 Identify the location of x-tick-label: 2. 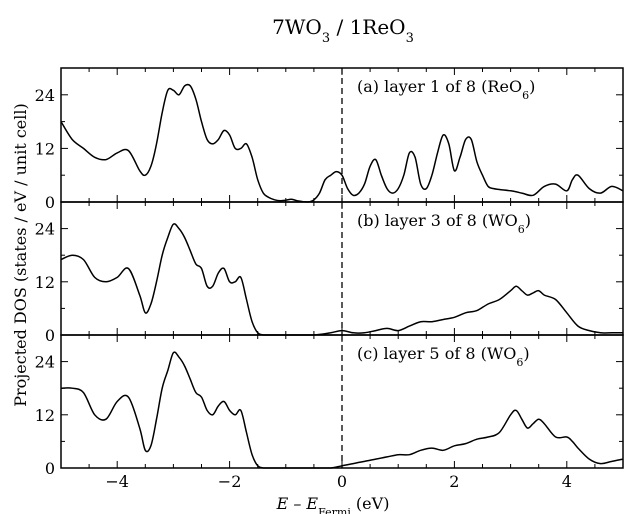
(454, 481).